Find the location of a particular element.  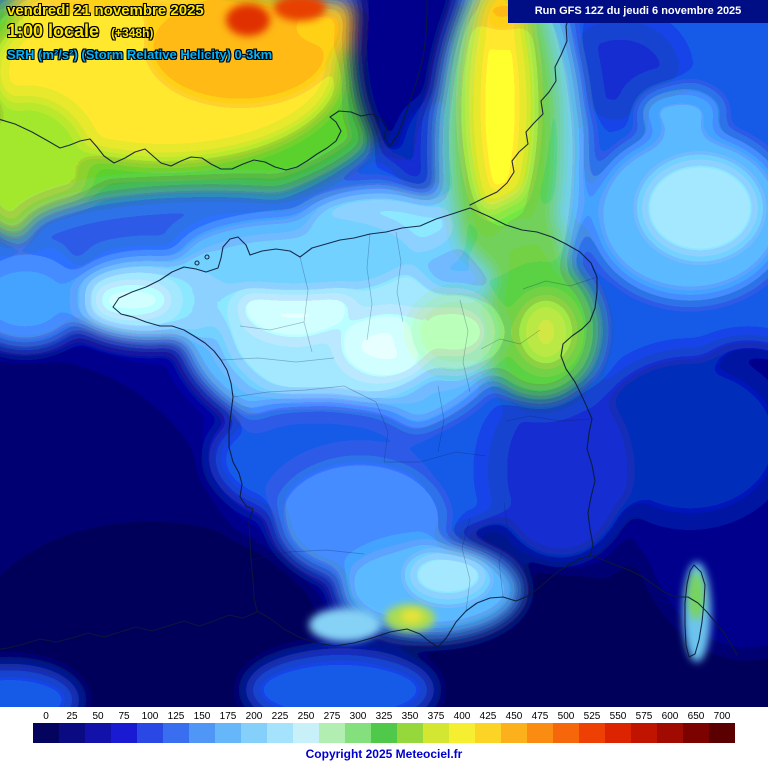

legend-cell: 650 is located at coordinates (696, 726).